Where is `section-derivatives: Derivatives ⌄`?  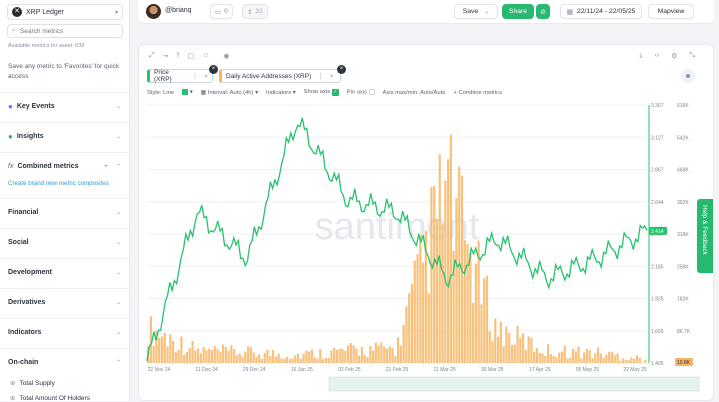 section-derivatives: Derivatives ⌄ is located at coordinates (64, 302).